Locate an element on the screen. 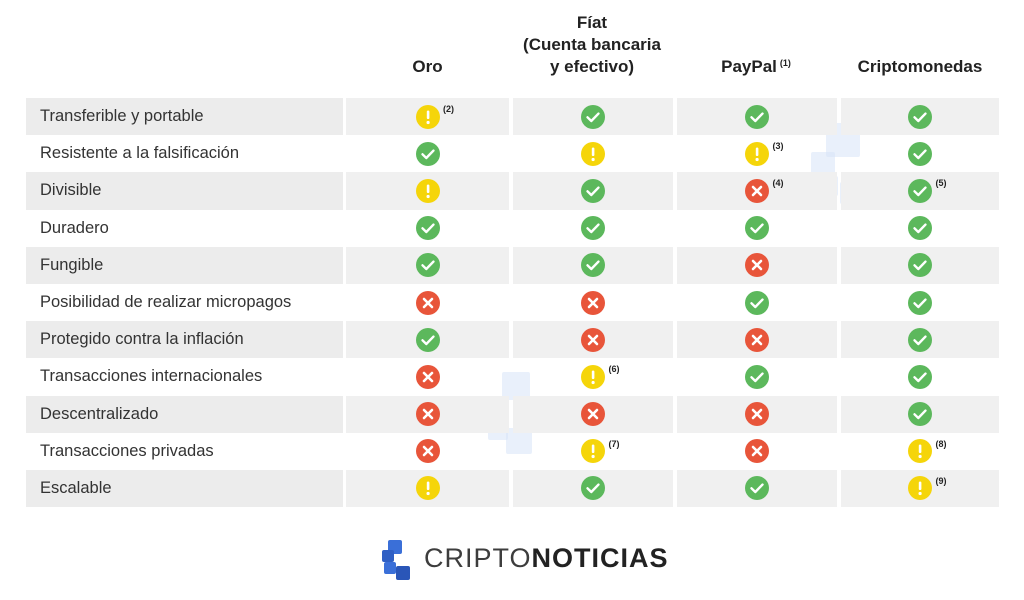 Image resolution: width=1024 pixels, height=600 pixels. column-header-paypal: PayPal (1) is located at coordinates (756, 67).